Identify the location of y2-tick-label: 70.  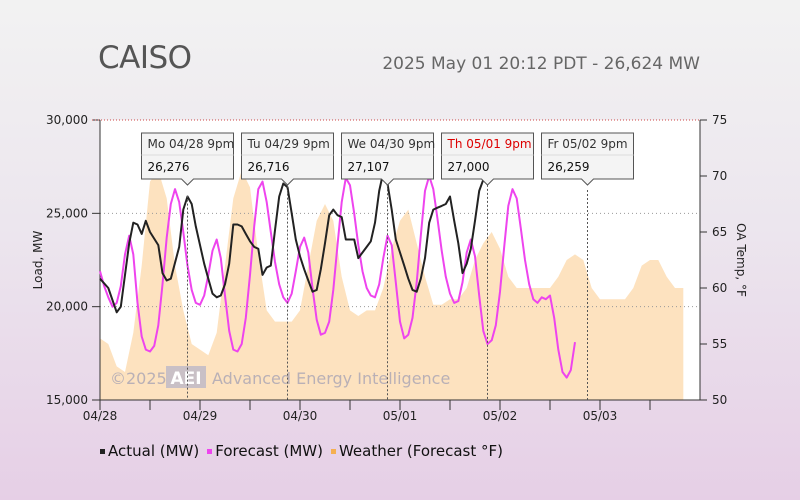
(719, 176).